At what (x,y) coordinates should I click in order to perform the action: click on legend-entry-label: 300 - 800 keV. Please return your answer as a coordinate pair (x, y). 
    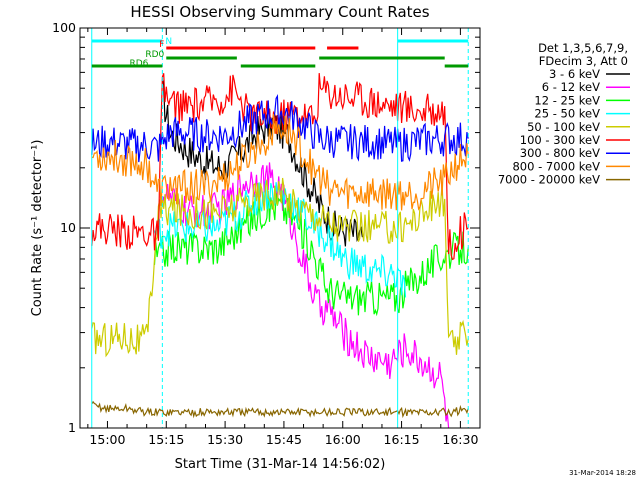
    Looking at the image, I should click on (560, 153).